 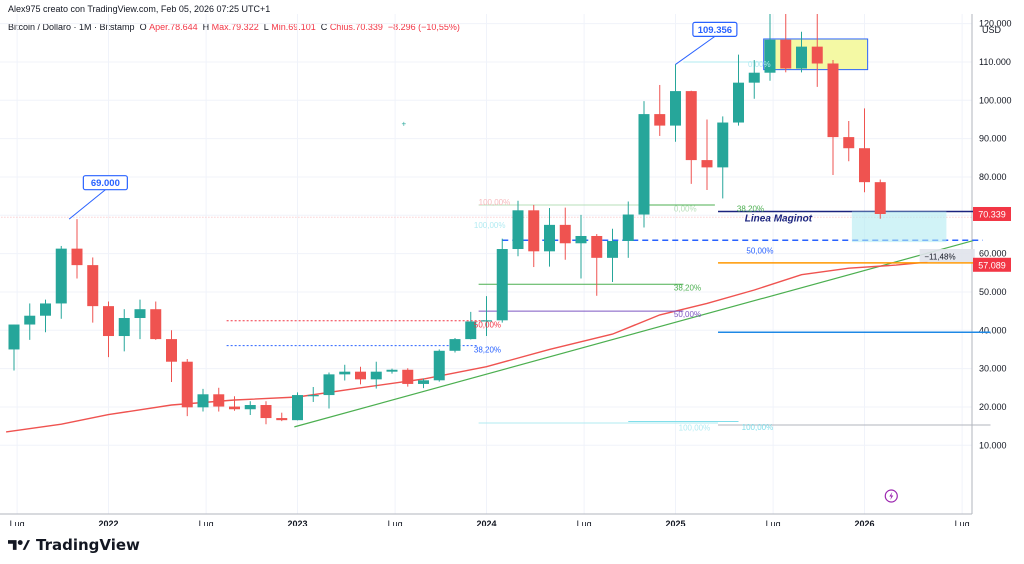 What do you see at coordinates (864, 522) in the screenshot?
I see `x-tick-label: 2026` at bounding box center [864, 522].